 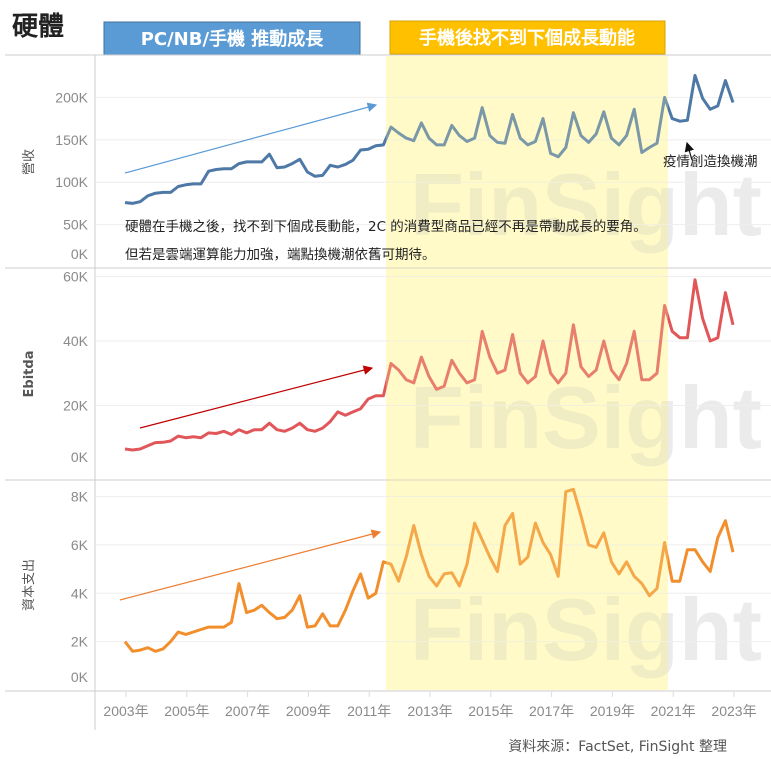 What do you see at coordinates (71, 97) in the screenshot?
I see `y-tick-label: 200K` at bounding box center [71, 97].